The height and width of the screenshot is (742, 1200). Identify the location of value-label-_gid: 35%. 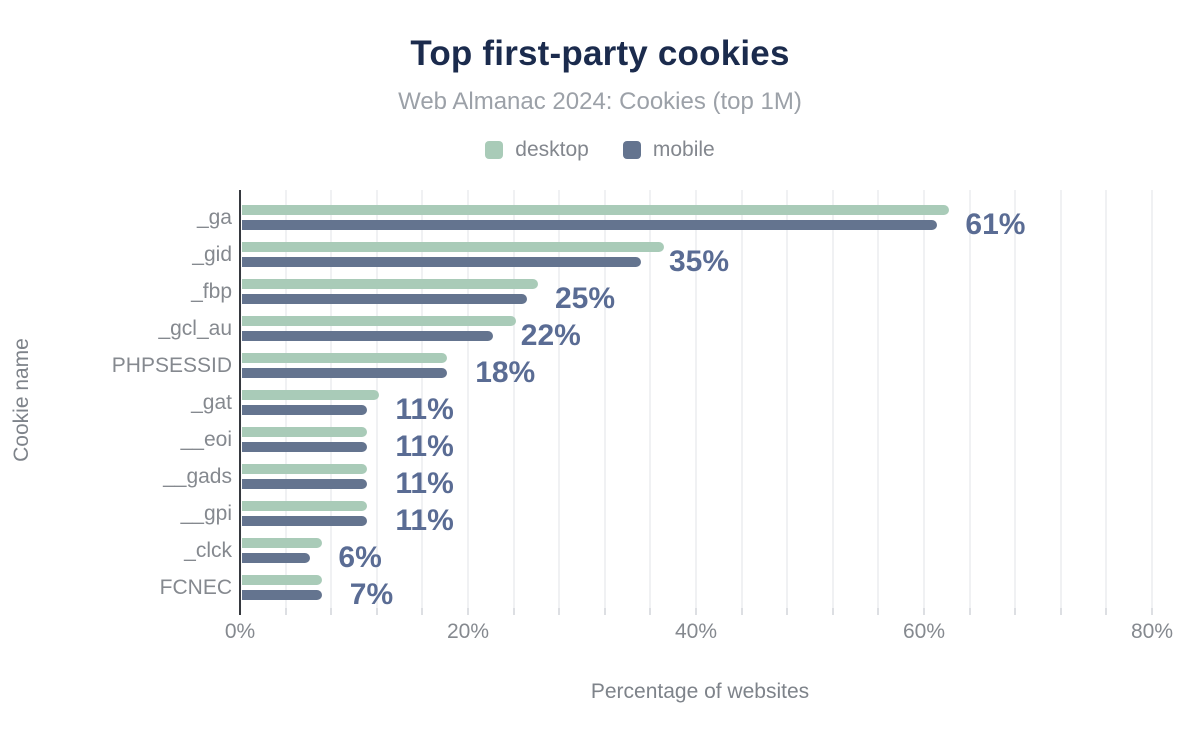
(699, 261).